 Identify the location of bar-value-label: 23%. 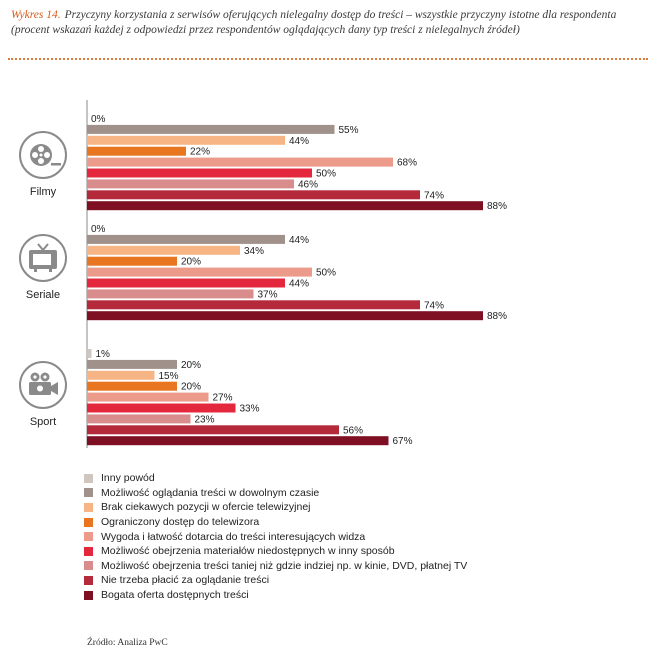
(205, 419).